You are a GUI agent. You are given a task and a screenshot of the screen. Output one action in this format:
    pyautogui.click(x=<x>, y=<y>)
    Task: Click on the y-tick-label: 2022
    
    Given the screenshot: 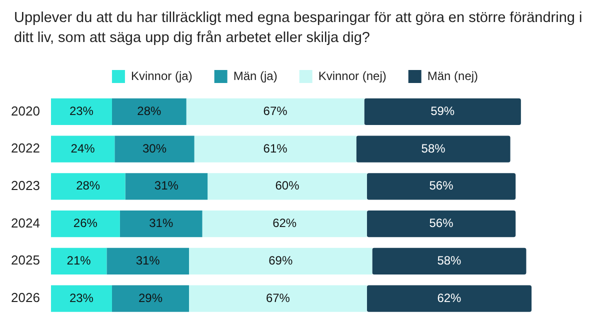 What is the action you would take?
    pyautogui.click(x=25, y=148)
    